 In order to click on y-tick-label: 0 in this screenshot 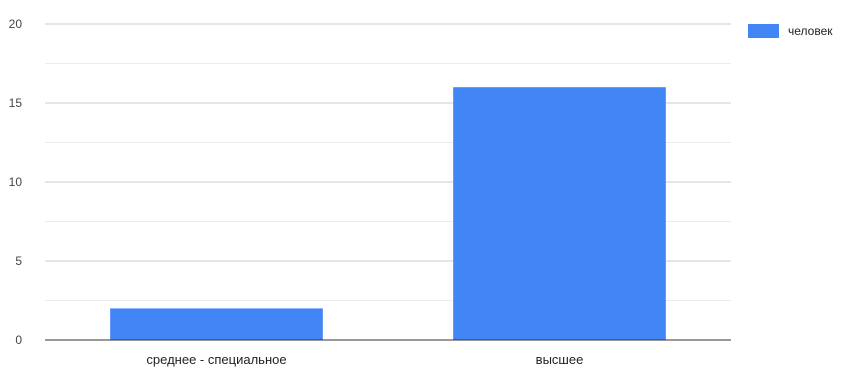, I will do `click(18, 340)`.